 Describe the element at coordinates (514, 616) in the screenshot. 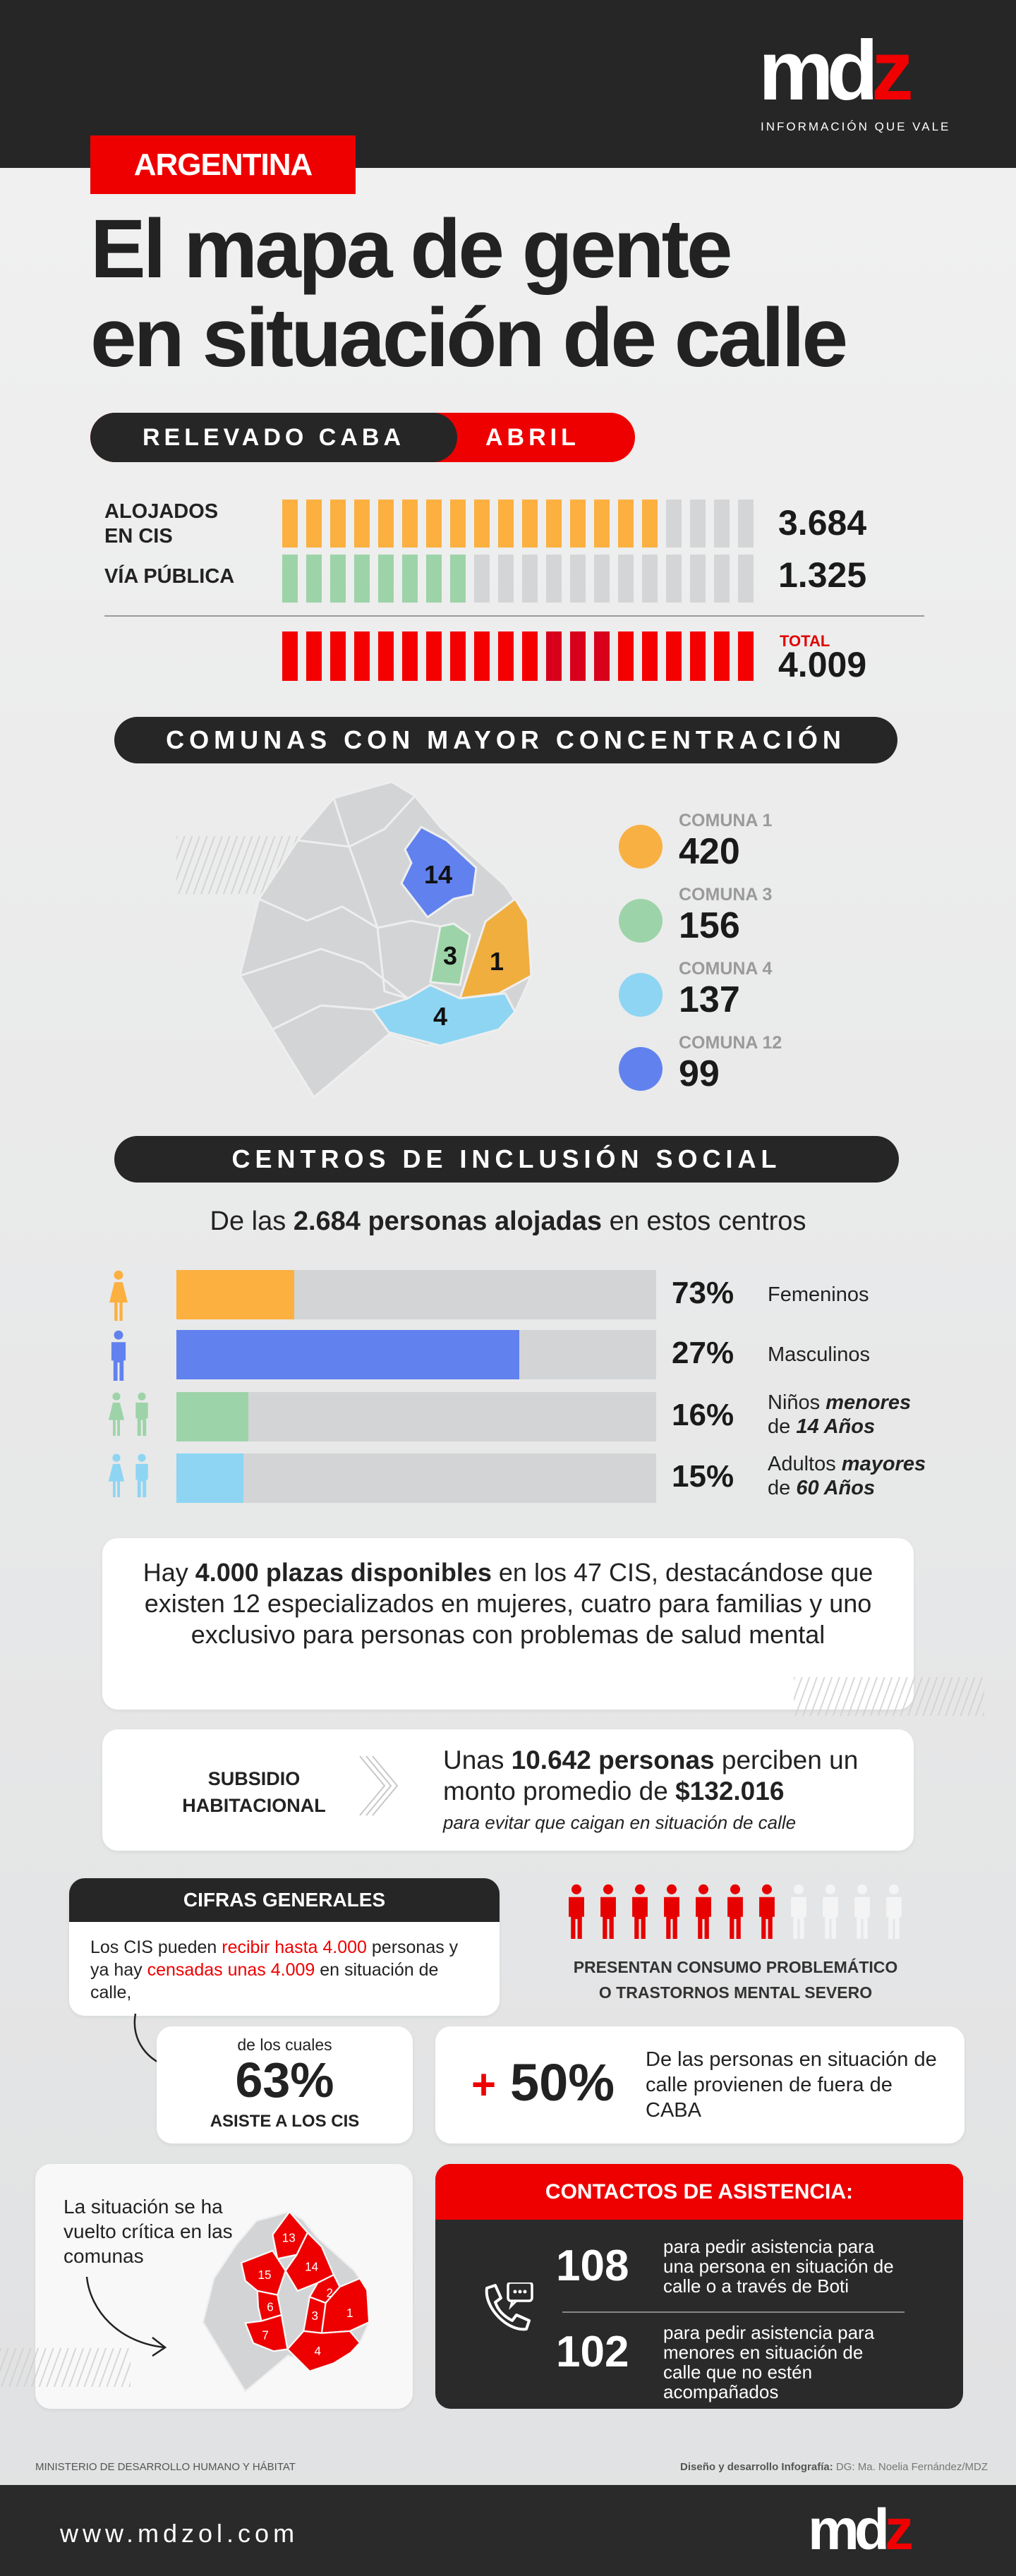

I see `divider` at that location.